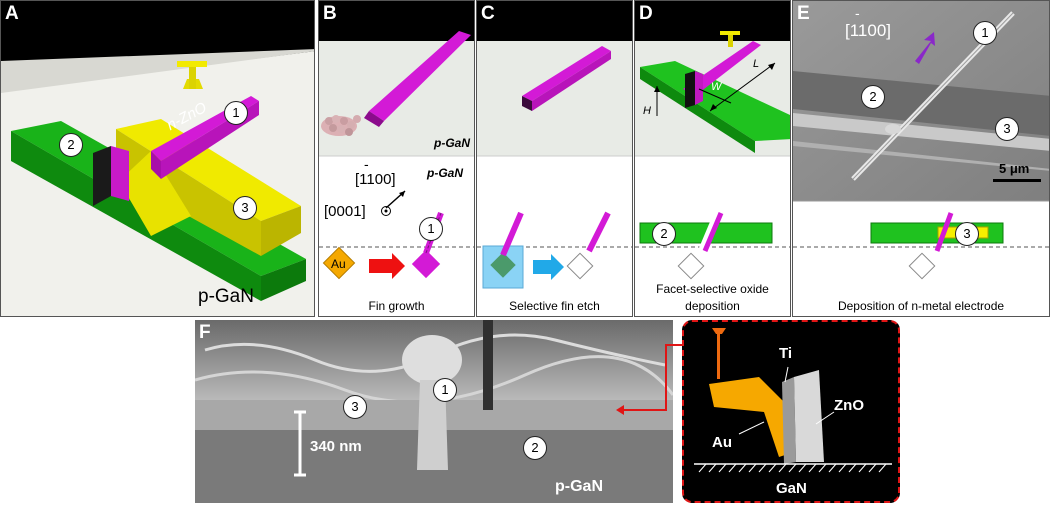  What do you see at coordinates (849, 405) in the screenshot?
I see `zno-label: ZnO` at bounding box center [849, 405].